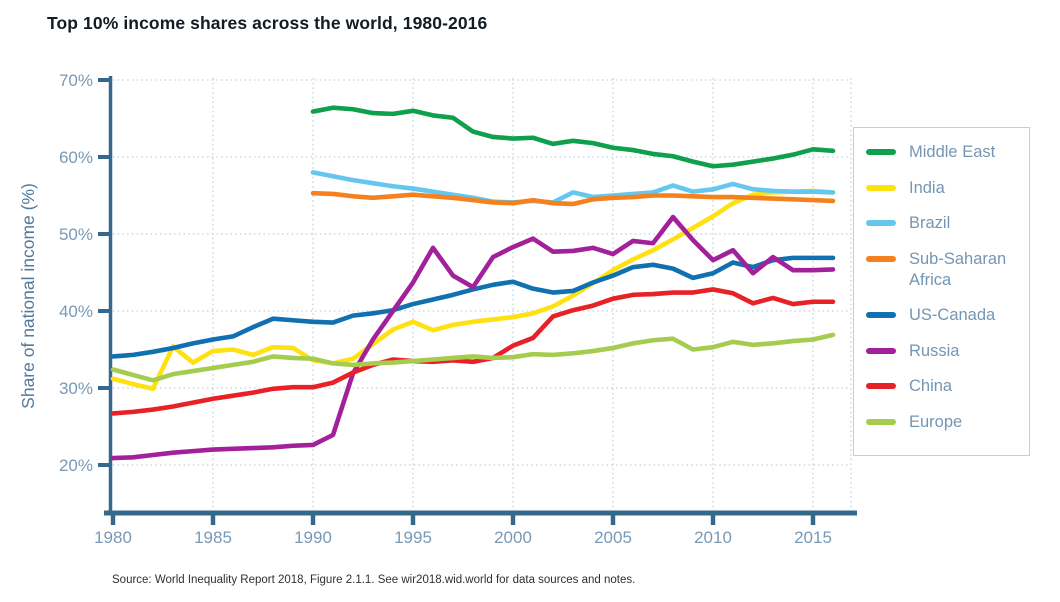 The width and height of the screenshot is (1060, 602). What do you see at coordinates (613, 537) in the screenshot?
I see `x-tick-label: 2005` at bounding box center [613, 537].